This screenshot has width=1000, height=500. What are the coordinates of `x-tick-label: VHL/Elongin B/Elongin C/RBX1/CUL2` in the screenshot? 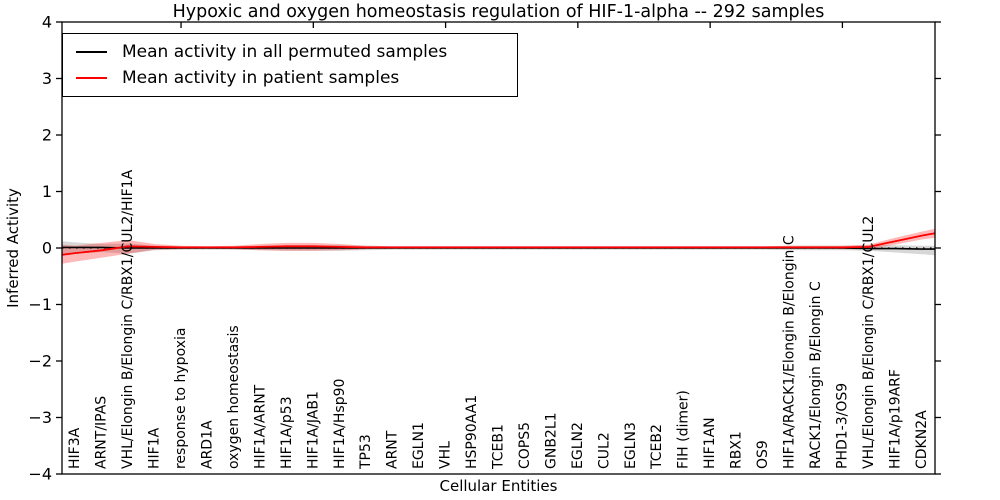 It's located at (869, 342).